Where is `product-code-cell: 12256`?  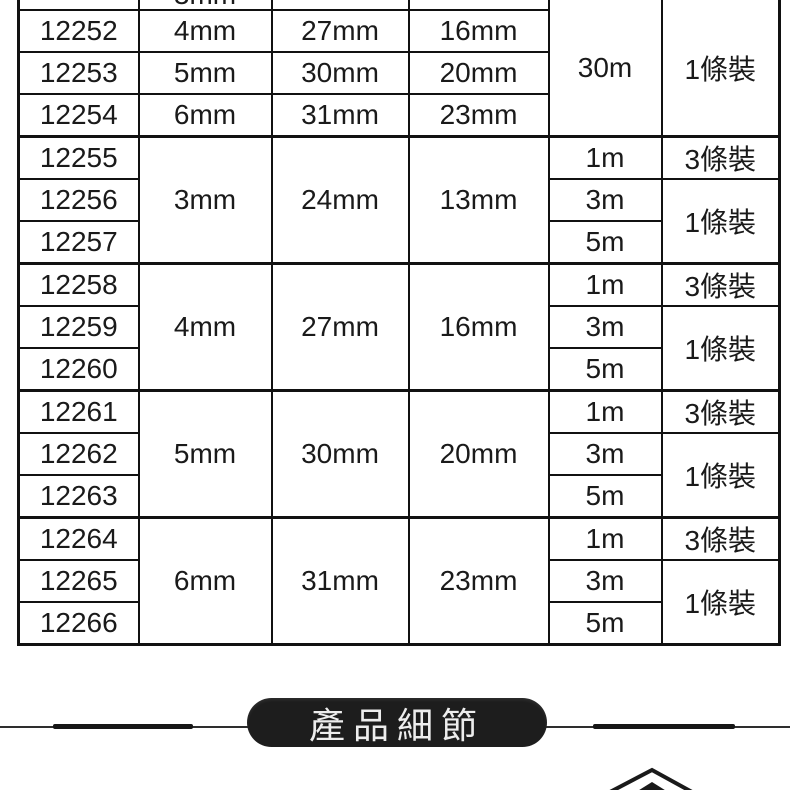
product-code-cell: 12256 is located at coordinates (78, 200).